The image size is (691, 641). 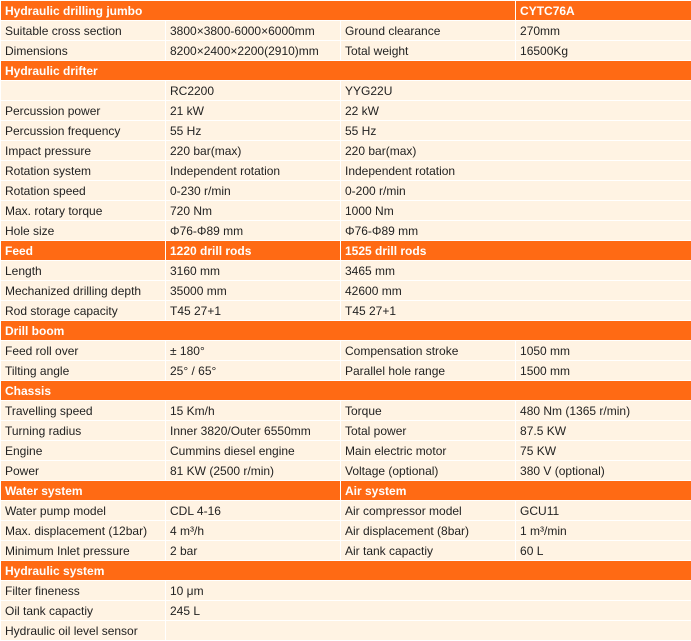 What do you see at coordinates (83, 170) in the screenshot?
I see `spec-label: Rotation system` at bounding box center [83, 170].